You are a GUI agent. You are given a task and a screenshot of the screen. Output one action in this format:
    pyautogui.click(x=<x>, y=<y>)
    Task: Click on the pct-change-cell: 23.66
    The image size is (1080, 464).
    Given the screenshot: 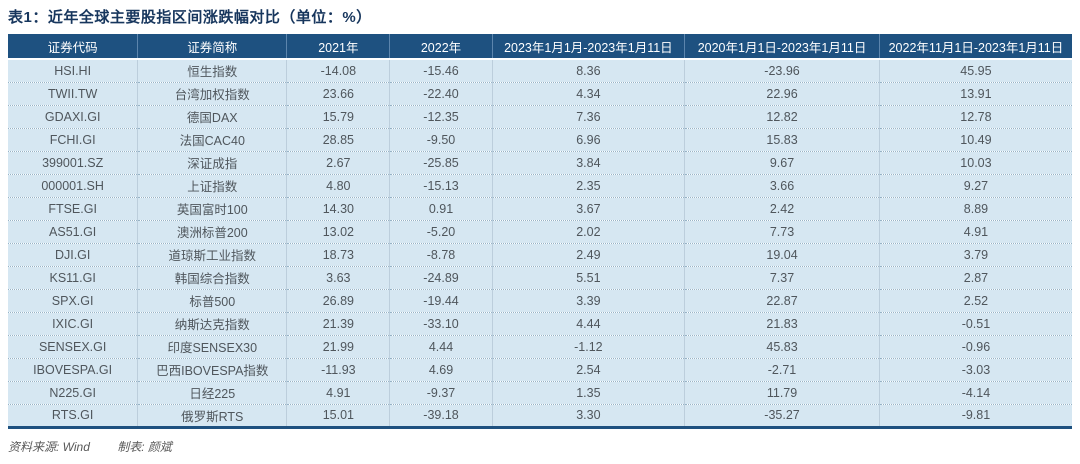 What is the action you would take?
    pyautogui.click(x=338, y=94)
    